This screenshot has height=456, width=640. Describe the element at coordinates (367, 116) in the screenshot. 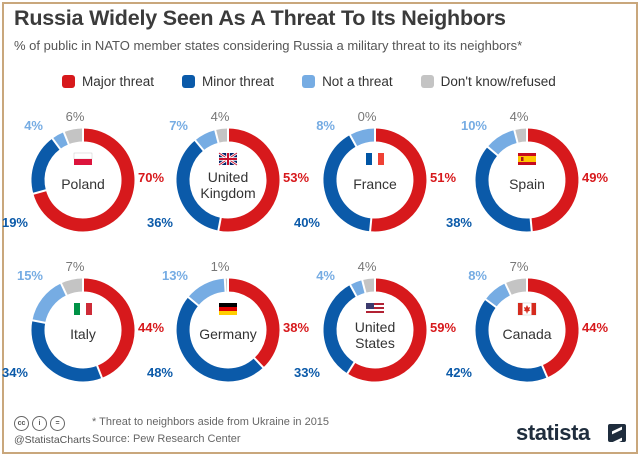

I see `label-france-dk: 0%` at that location.